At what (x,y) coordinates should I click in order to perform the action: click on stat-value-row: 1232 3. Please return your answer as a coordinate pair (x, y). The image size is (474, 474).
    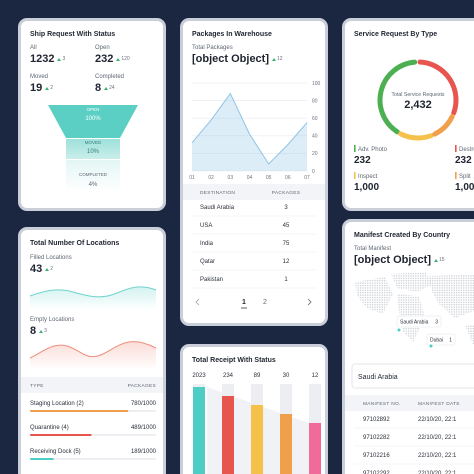
    Looking at the image, I should click on (47, 59).